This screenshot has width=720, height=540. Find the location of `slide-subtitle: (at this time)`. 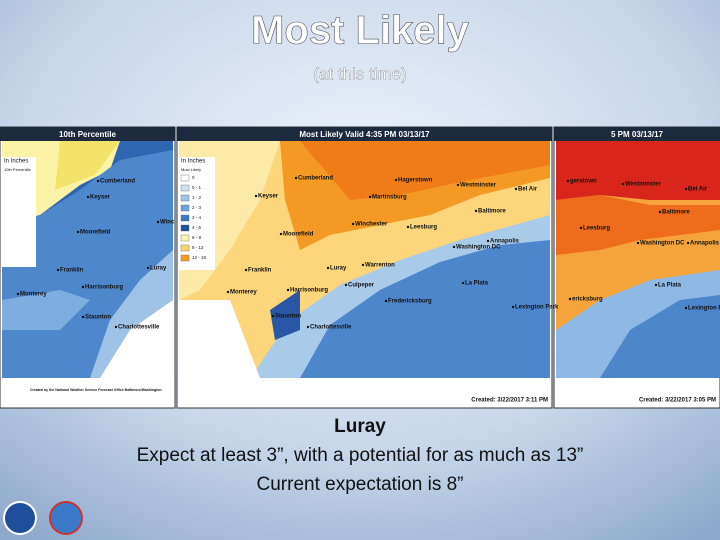

slide-subtitle: (at this time) is located at coordinates (360, 73).